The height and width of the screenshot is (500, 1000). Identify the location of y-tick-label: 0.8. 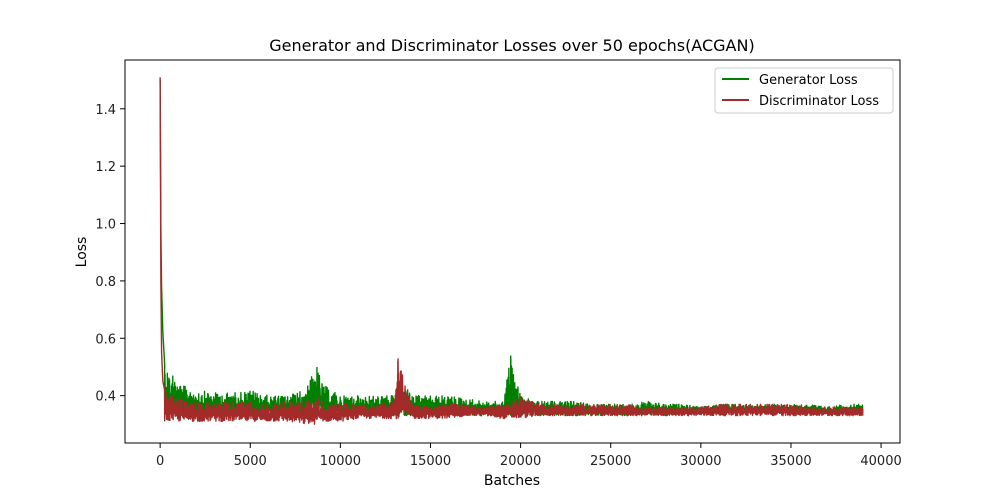
(105, 282).